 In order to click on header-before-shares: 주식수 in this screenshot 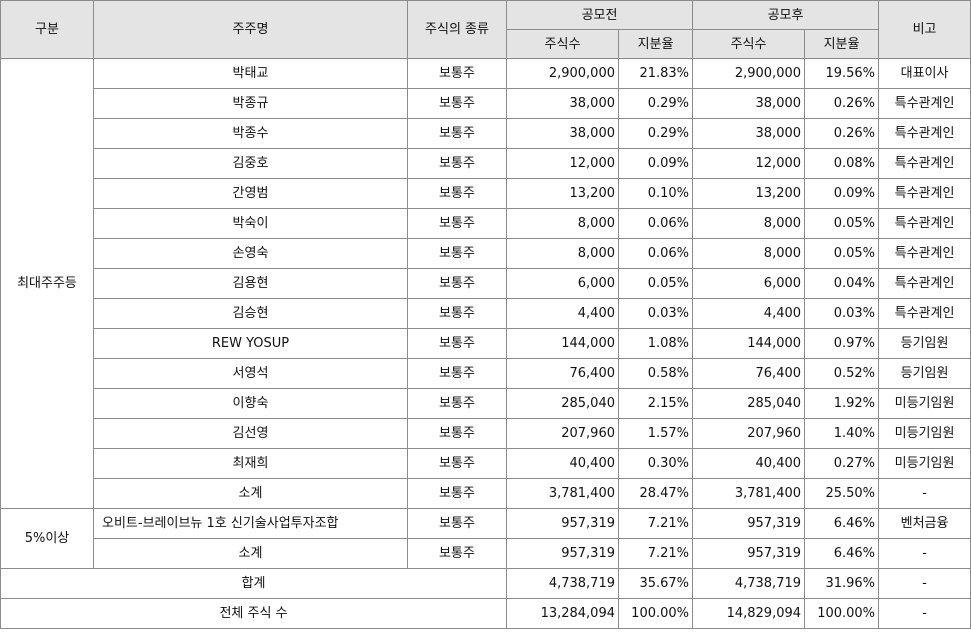, I will do `click(562, 44)`.